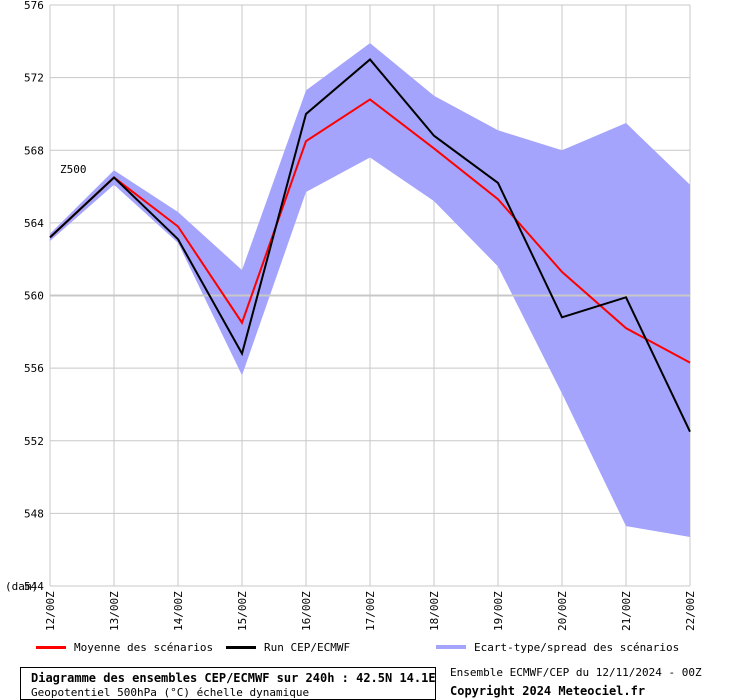 This screenshot has width=740, height=700. What do you see at coordinates (434, 611) in the screenshot?
I see `x-tick-label: 18/00Z` at bounding box center [434, 611].